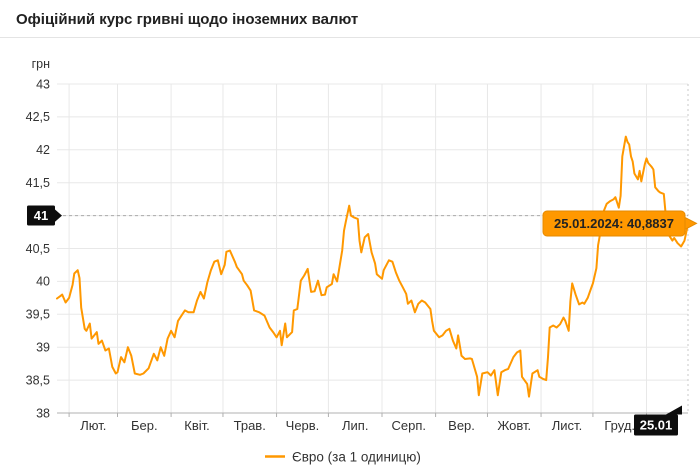  I want to click on x-axis-month-label: Груд., so click(619, 425).